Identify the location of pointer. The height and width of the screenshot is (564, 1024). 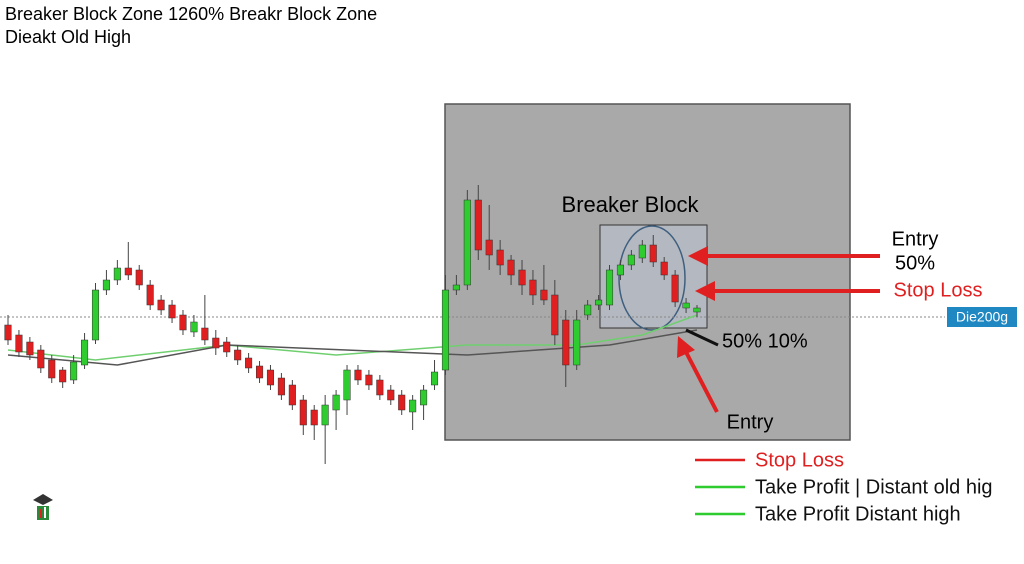
(702, 337).